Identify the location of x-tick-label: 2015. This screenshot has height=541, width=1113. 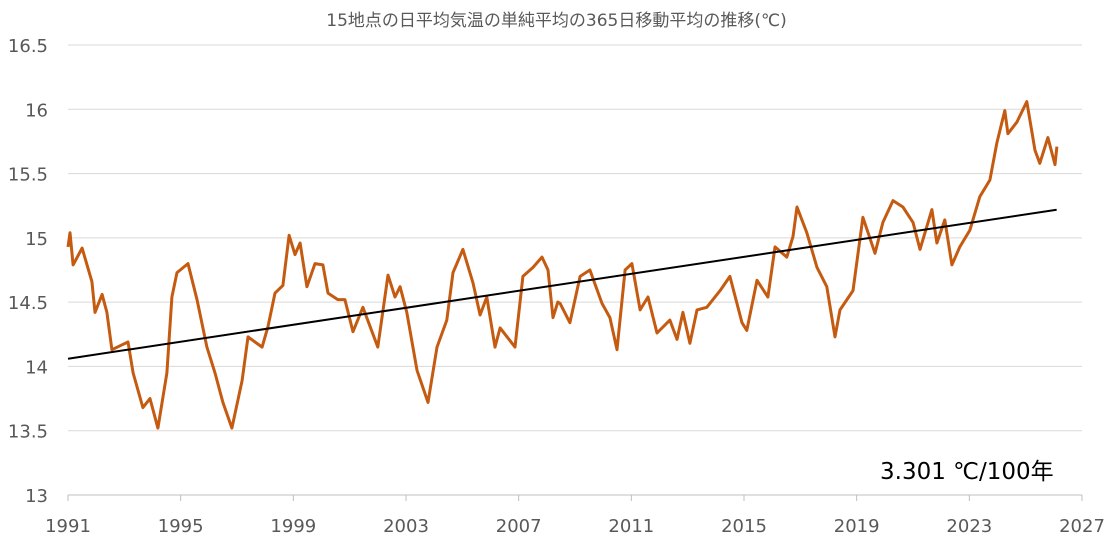
(744, 526).